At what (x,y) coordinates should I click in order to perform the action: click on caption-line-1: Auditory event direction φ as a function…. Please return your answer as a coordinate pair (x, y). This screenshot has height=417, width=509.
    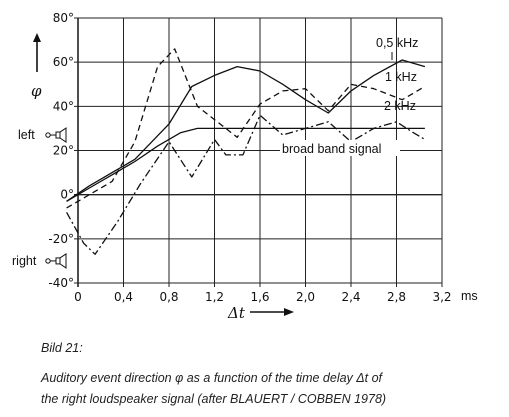
    Looking at the image, I should click on (212, 378).